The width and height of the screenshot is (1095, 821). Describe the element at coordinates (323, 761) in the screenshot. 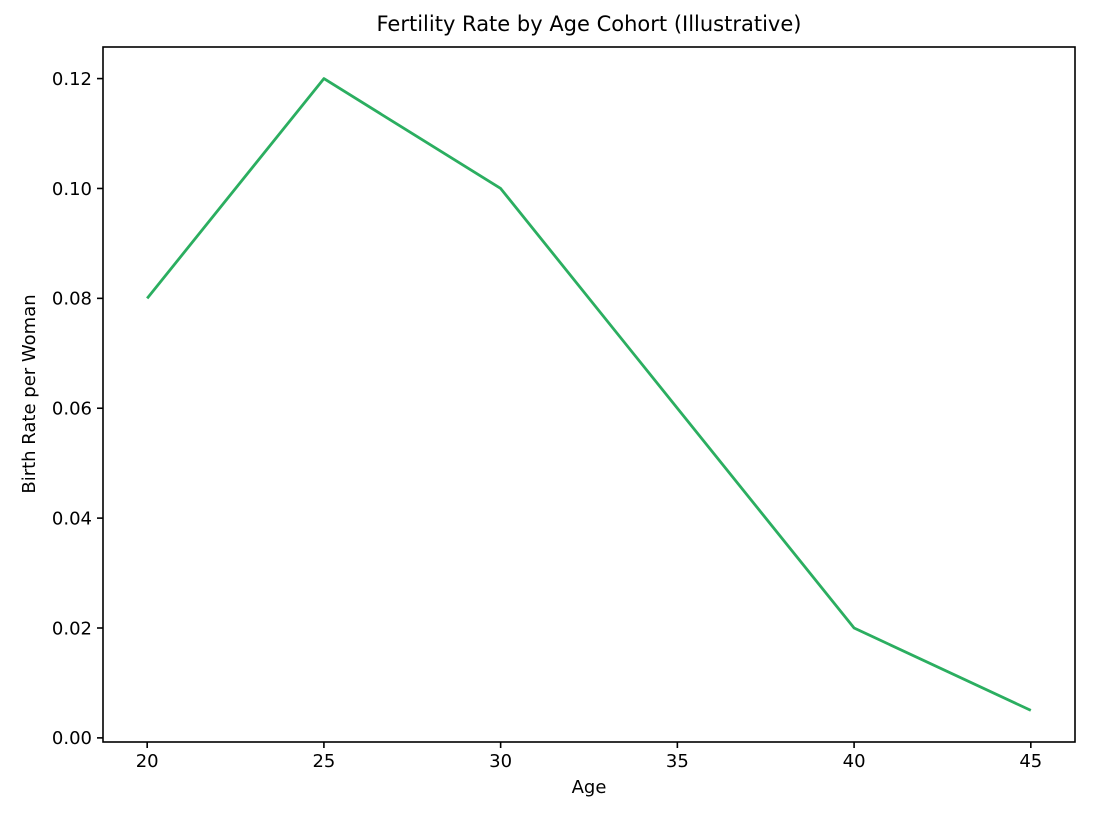

I see `x-tick-label: 25` at that location.